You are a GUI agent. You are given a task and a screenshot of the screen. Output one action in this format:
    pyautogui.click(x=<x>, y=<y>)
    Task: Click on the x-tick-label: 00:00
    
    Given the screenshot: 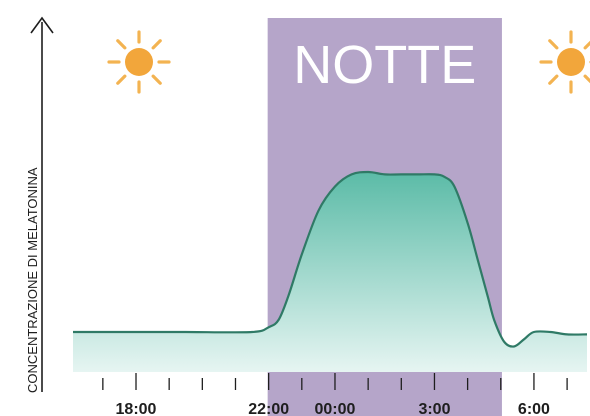 What is the action you would take?
    pyautogui.click(x=335, y=408)
    